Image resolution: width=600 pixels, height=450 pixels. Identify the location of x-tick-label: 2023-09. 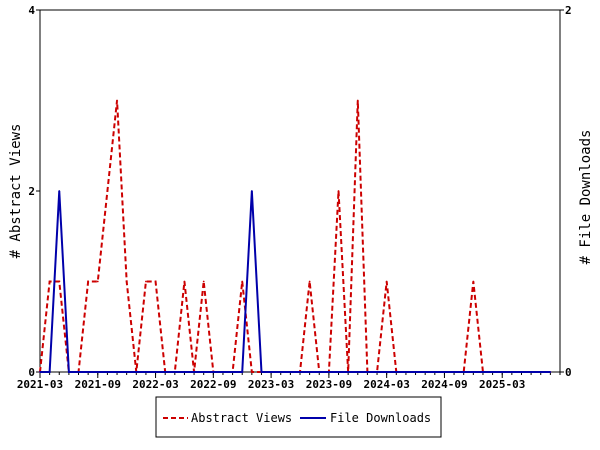
(329, 384).